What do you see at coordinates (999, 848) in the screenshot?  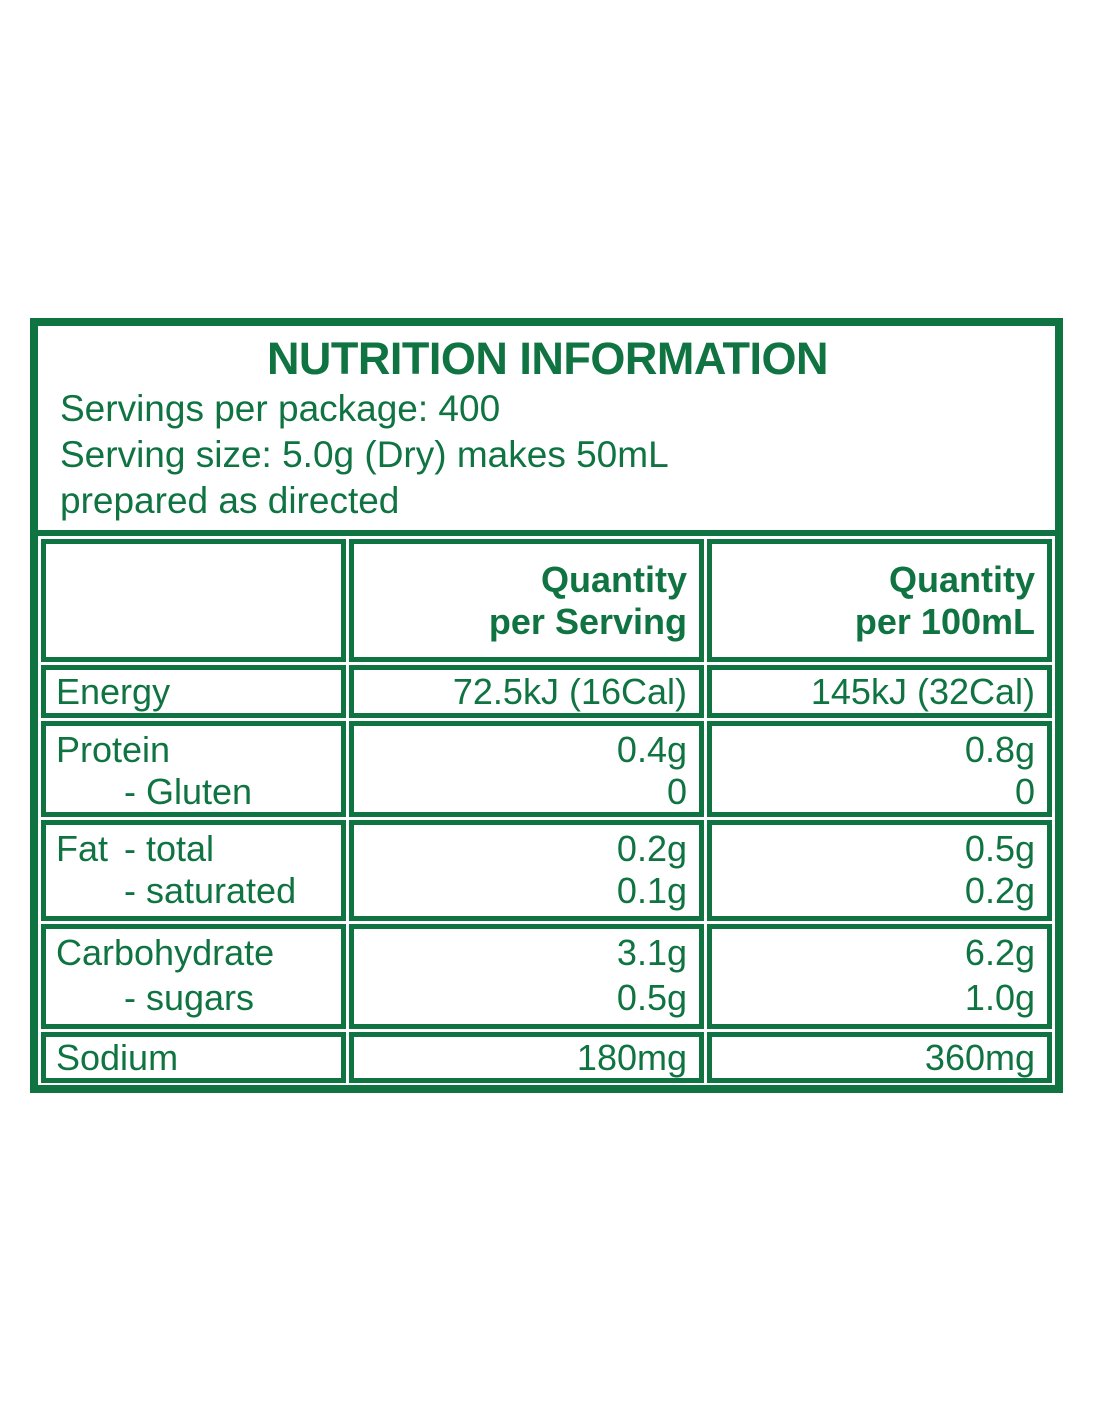 I see `fat-total-per-100ml: 0.5g` at bounding box center [999, 848].